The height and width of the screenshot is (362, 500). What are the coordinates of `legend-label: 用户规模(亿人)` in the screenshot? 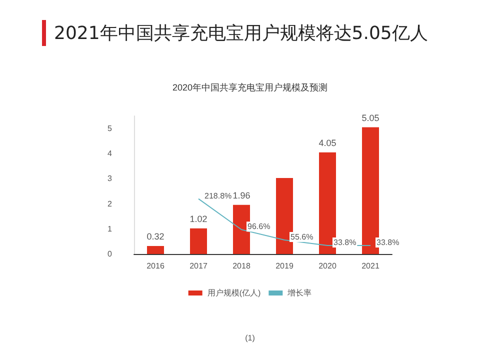 It's located at (234, 293).